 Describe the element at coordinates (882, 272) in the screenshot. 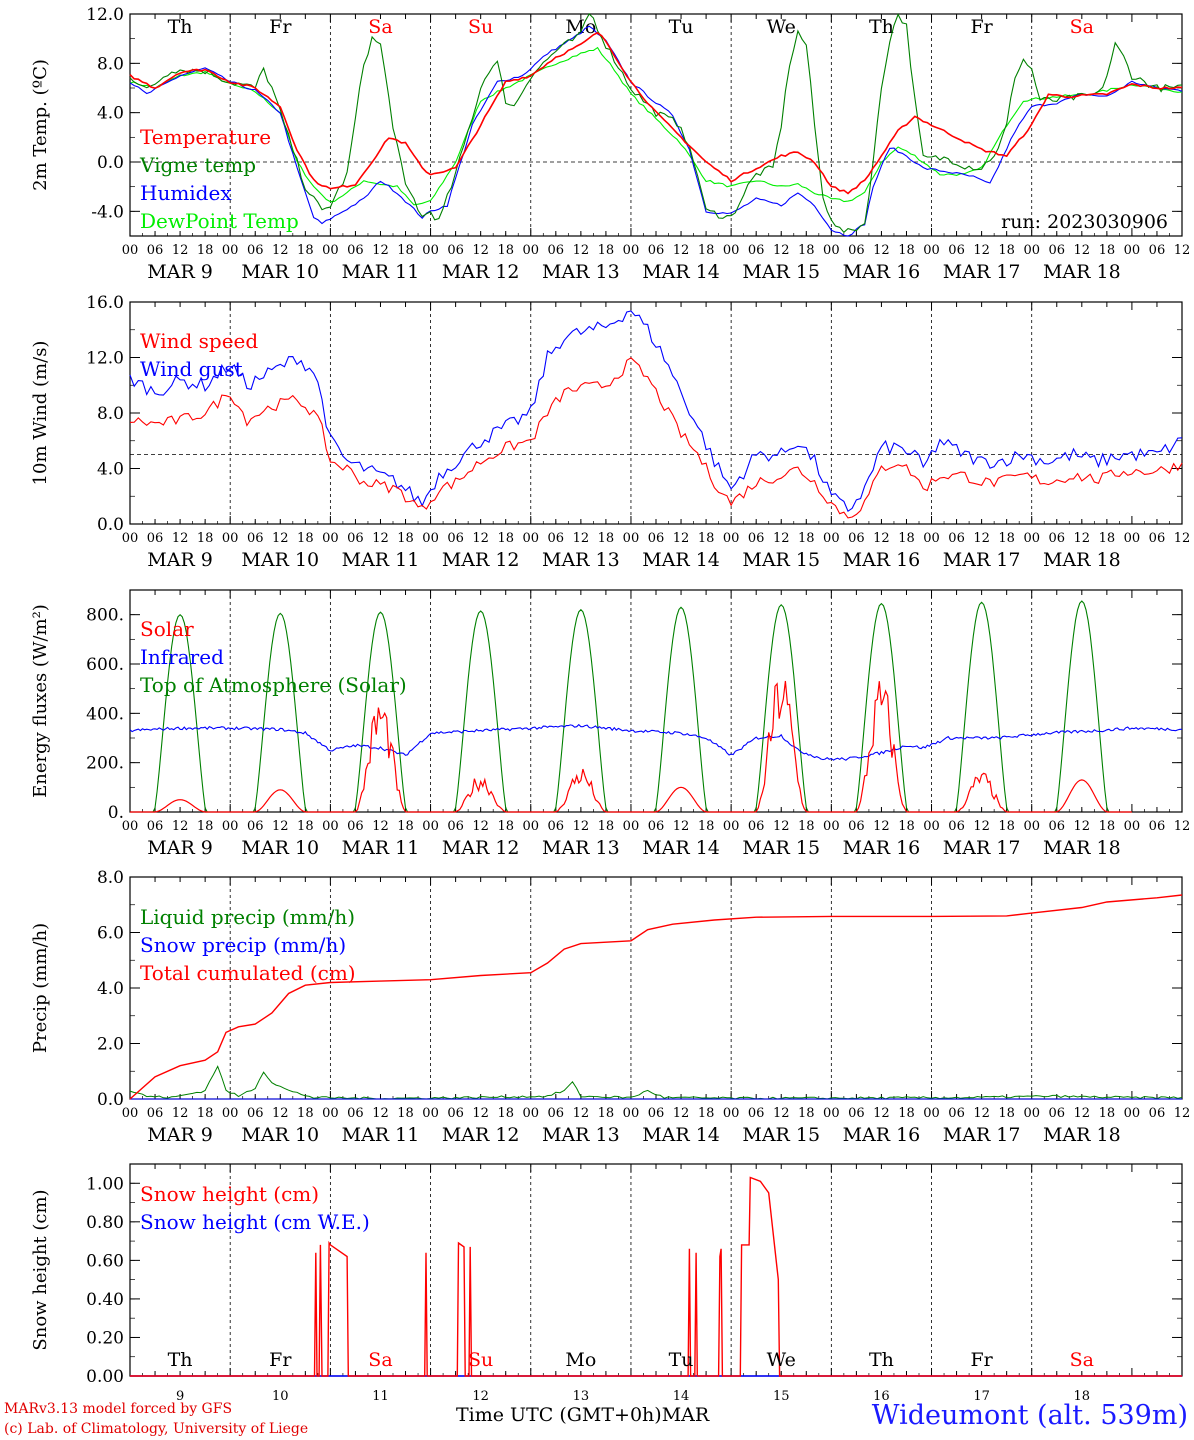

I see `date-label: MAR 16` at that location.